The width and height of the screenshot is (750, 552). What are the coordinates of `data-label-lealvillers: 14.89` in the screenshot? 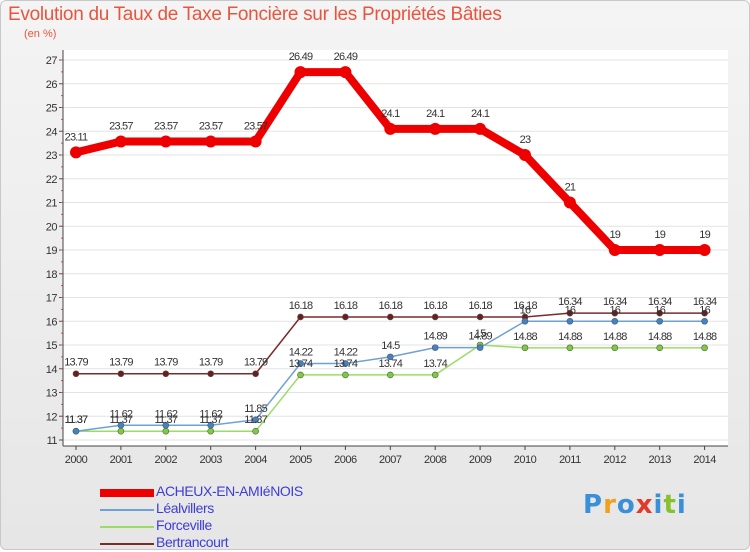 It's located at (480, 337).